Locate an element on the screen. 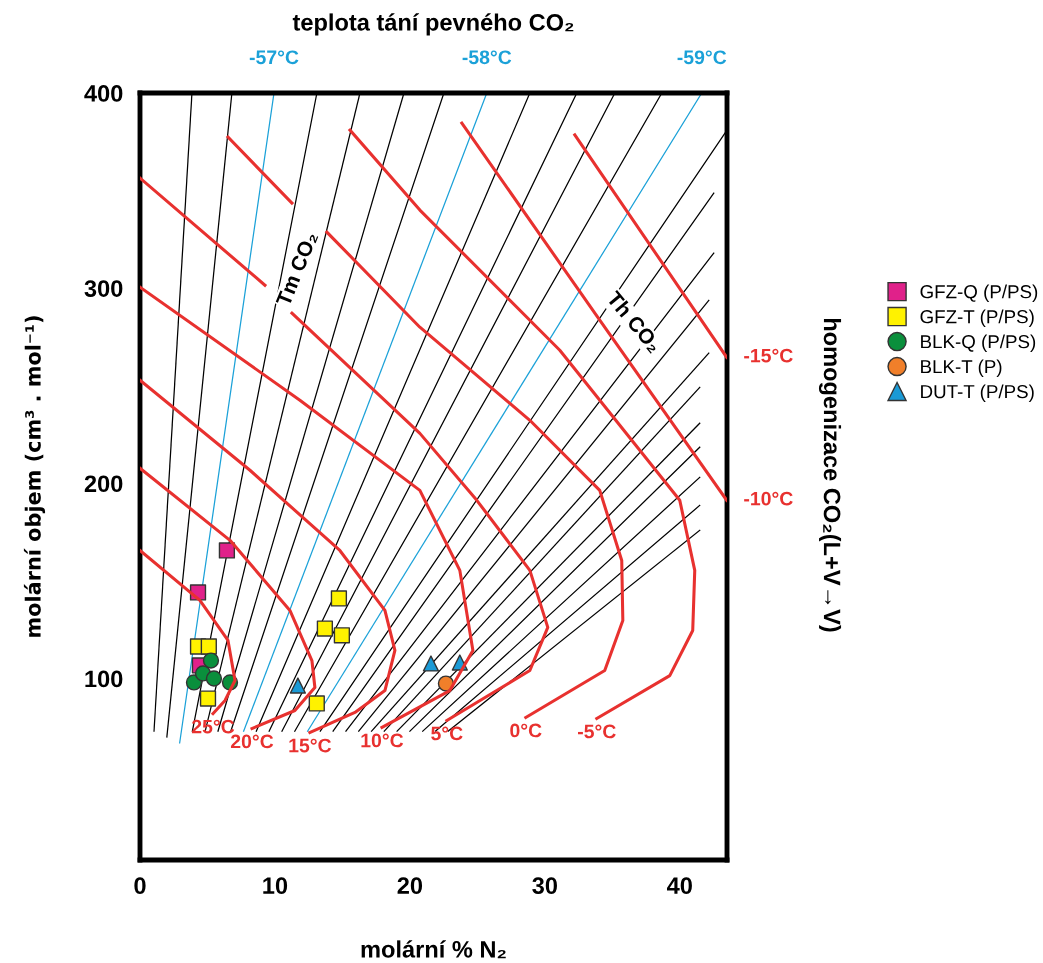 The width and height of the screenshot is (1043, 963). y2-axis-title: homogenizace CO₂(L+V→V) is located at coordinates (830, 475).